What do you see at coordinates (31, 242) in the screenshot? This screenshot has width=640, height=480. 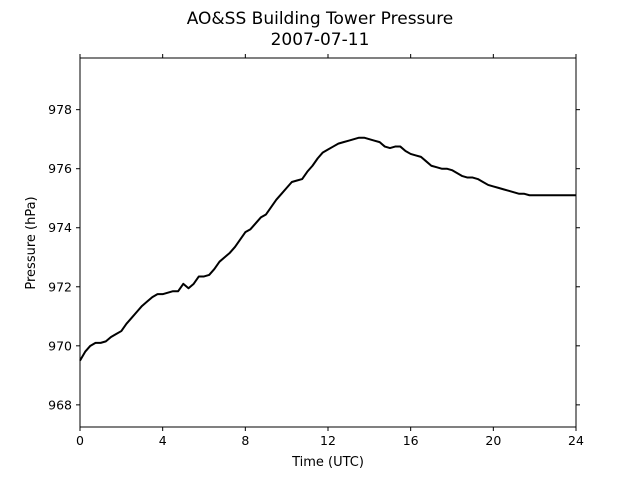 I see `y-axis-label: Pressure (hPa)` at bounding box center [31, 242].